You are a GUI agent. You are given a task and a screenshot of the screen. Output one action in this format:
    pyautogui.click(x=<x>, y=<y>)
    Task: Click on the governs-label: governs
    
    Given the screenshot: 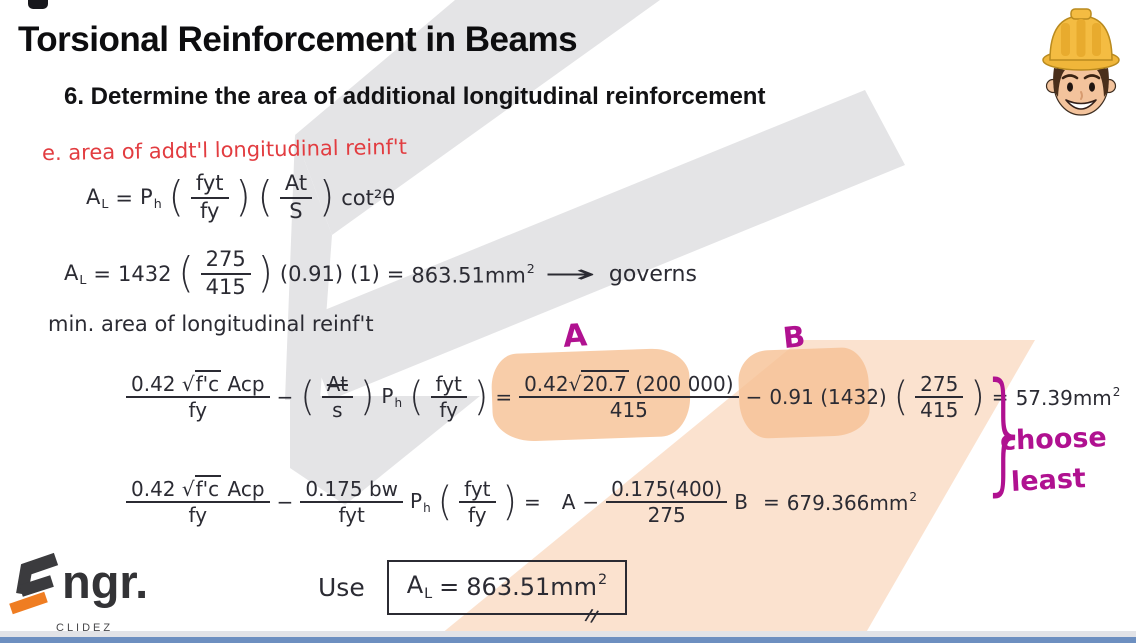 What is the action you would take?
    pyautogui.click(x=652, y=274)
    